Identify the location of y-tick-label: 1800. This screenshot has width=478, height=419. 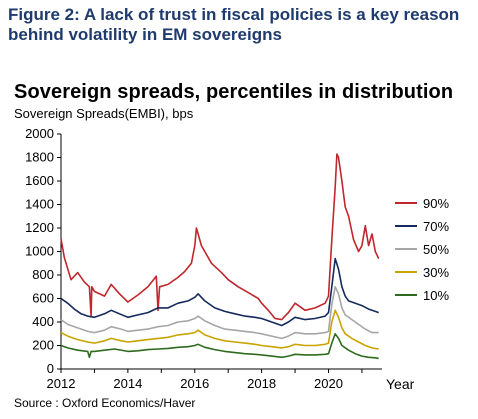
(39, 157).